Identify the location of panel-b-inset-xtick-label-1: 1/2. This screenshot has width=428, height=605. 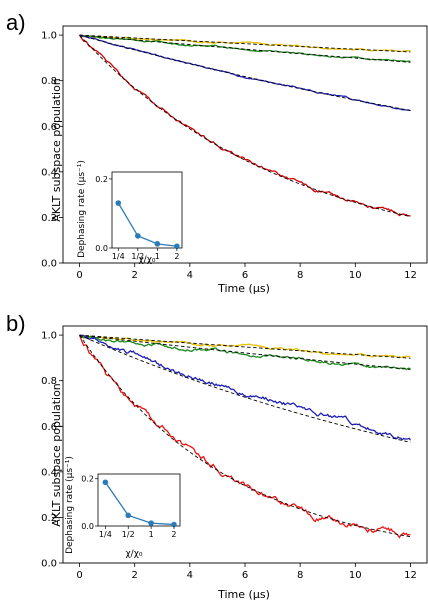
(128, 534).